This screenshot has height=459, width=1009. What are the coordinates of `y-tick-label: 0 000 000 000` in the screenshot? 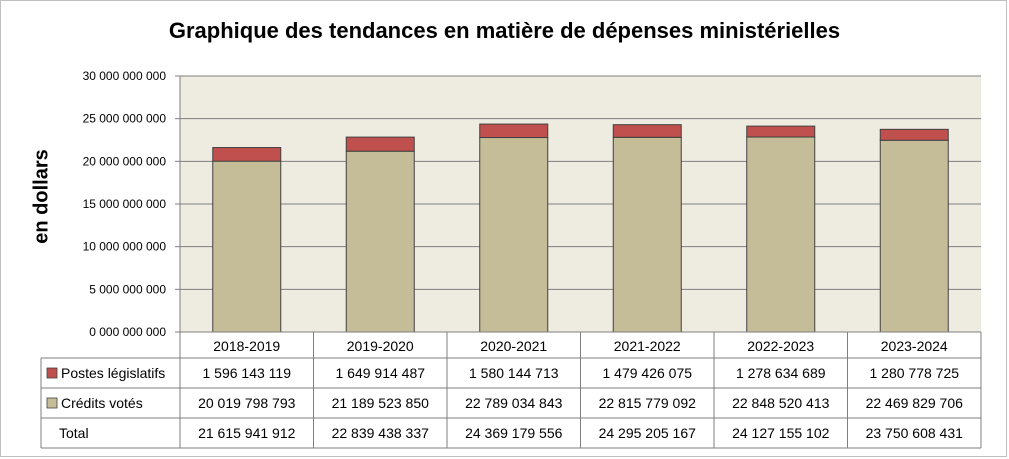 It's located at (127, 332).